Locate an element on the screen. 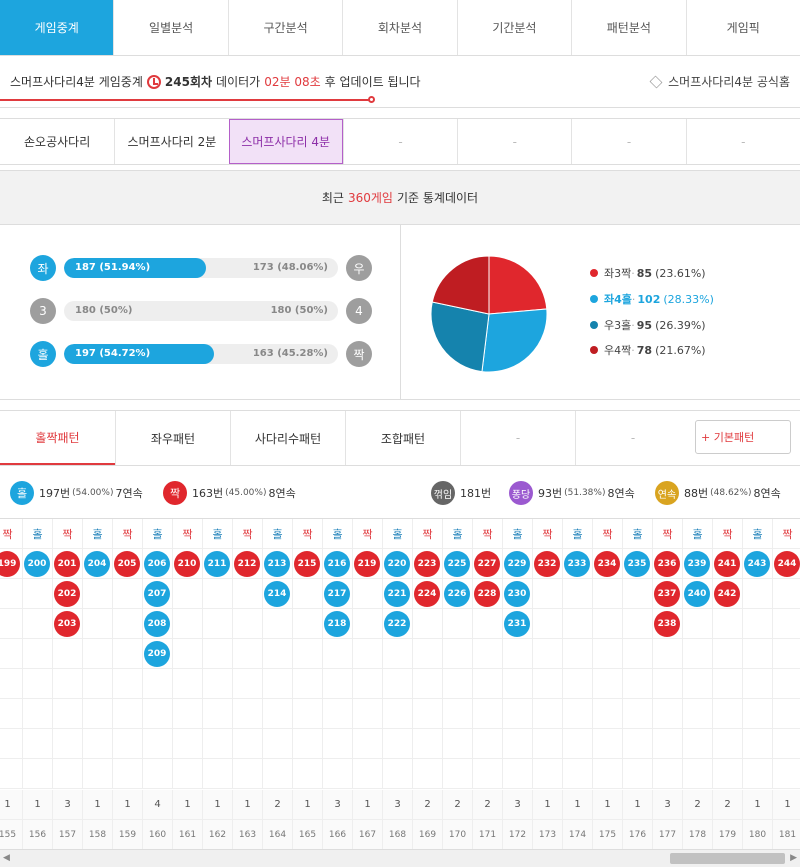 Image resolution: width=800 pixels, height=867 pixels. main-tab-5: 패턴분석 is located at coordinates (628, 27).